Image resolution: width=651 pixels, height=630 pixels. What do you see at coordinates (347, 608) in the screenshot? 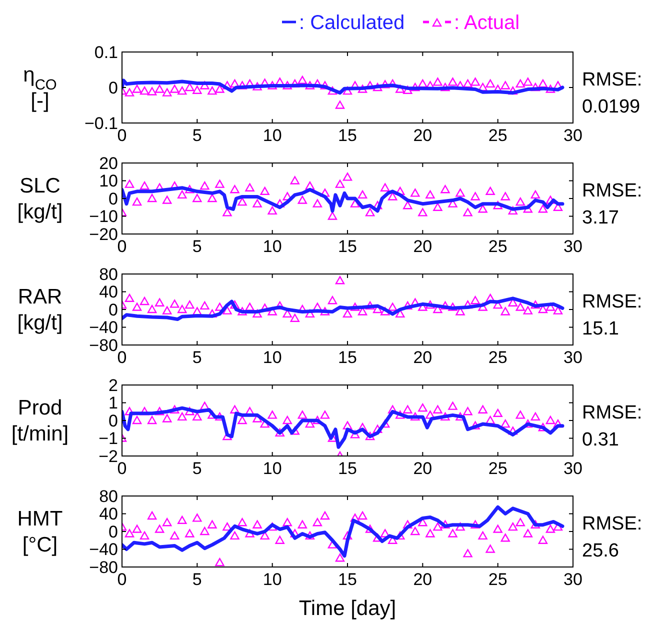
I see `x-axis-title: Time [day]` at bounding box center [347, 608].